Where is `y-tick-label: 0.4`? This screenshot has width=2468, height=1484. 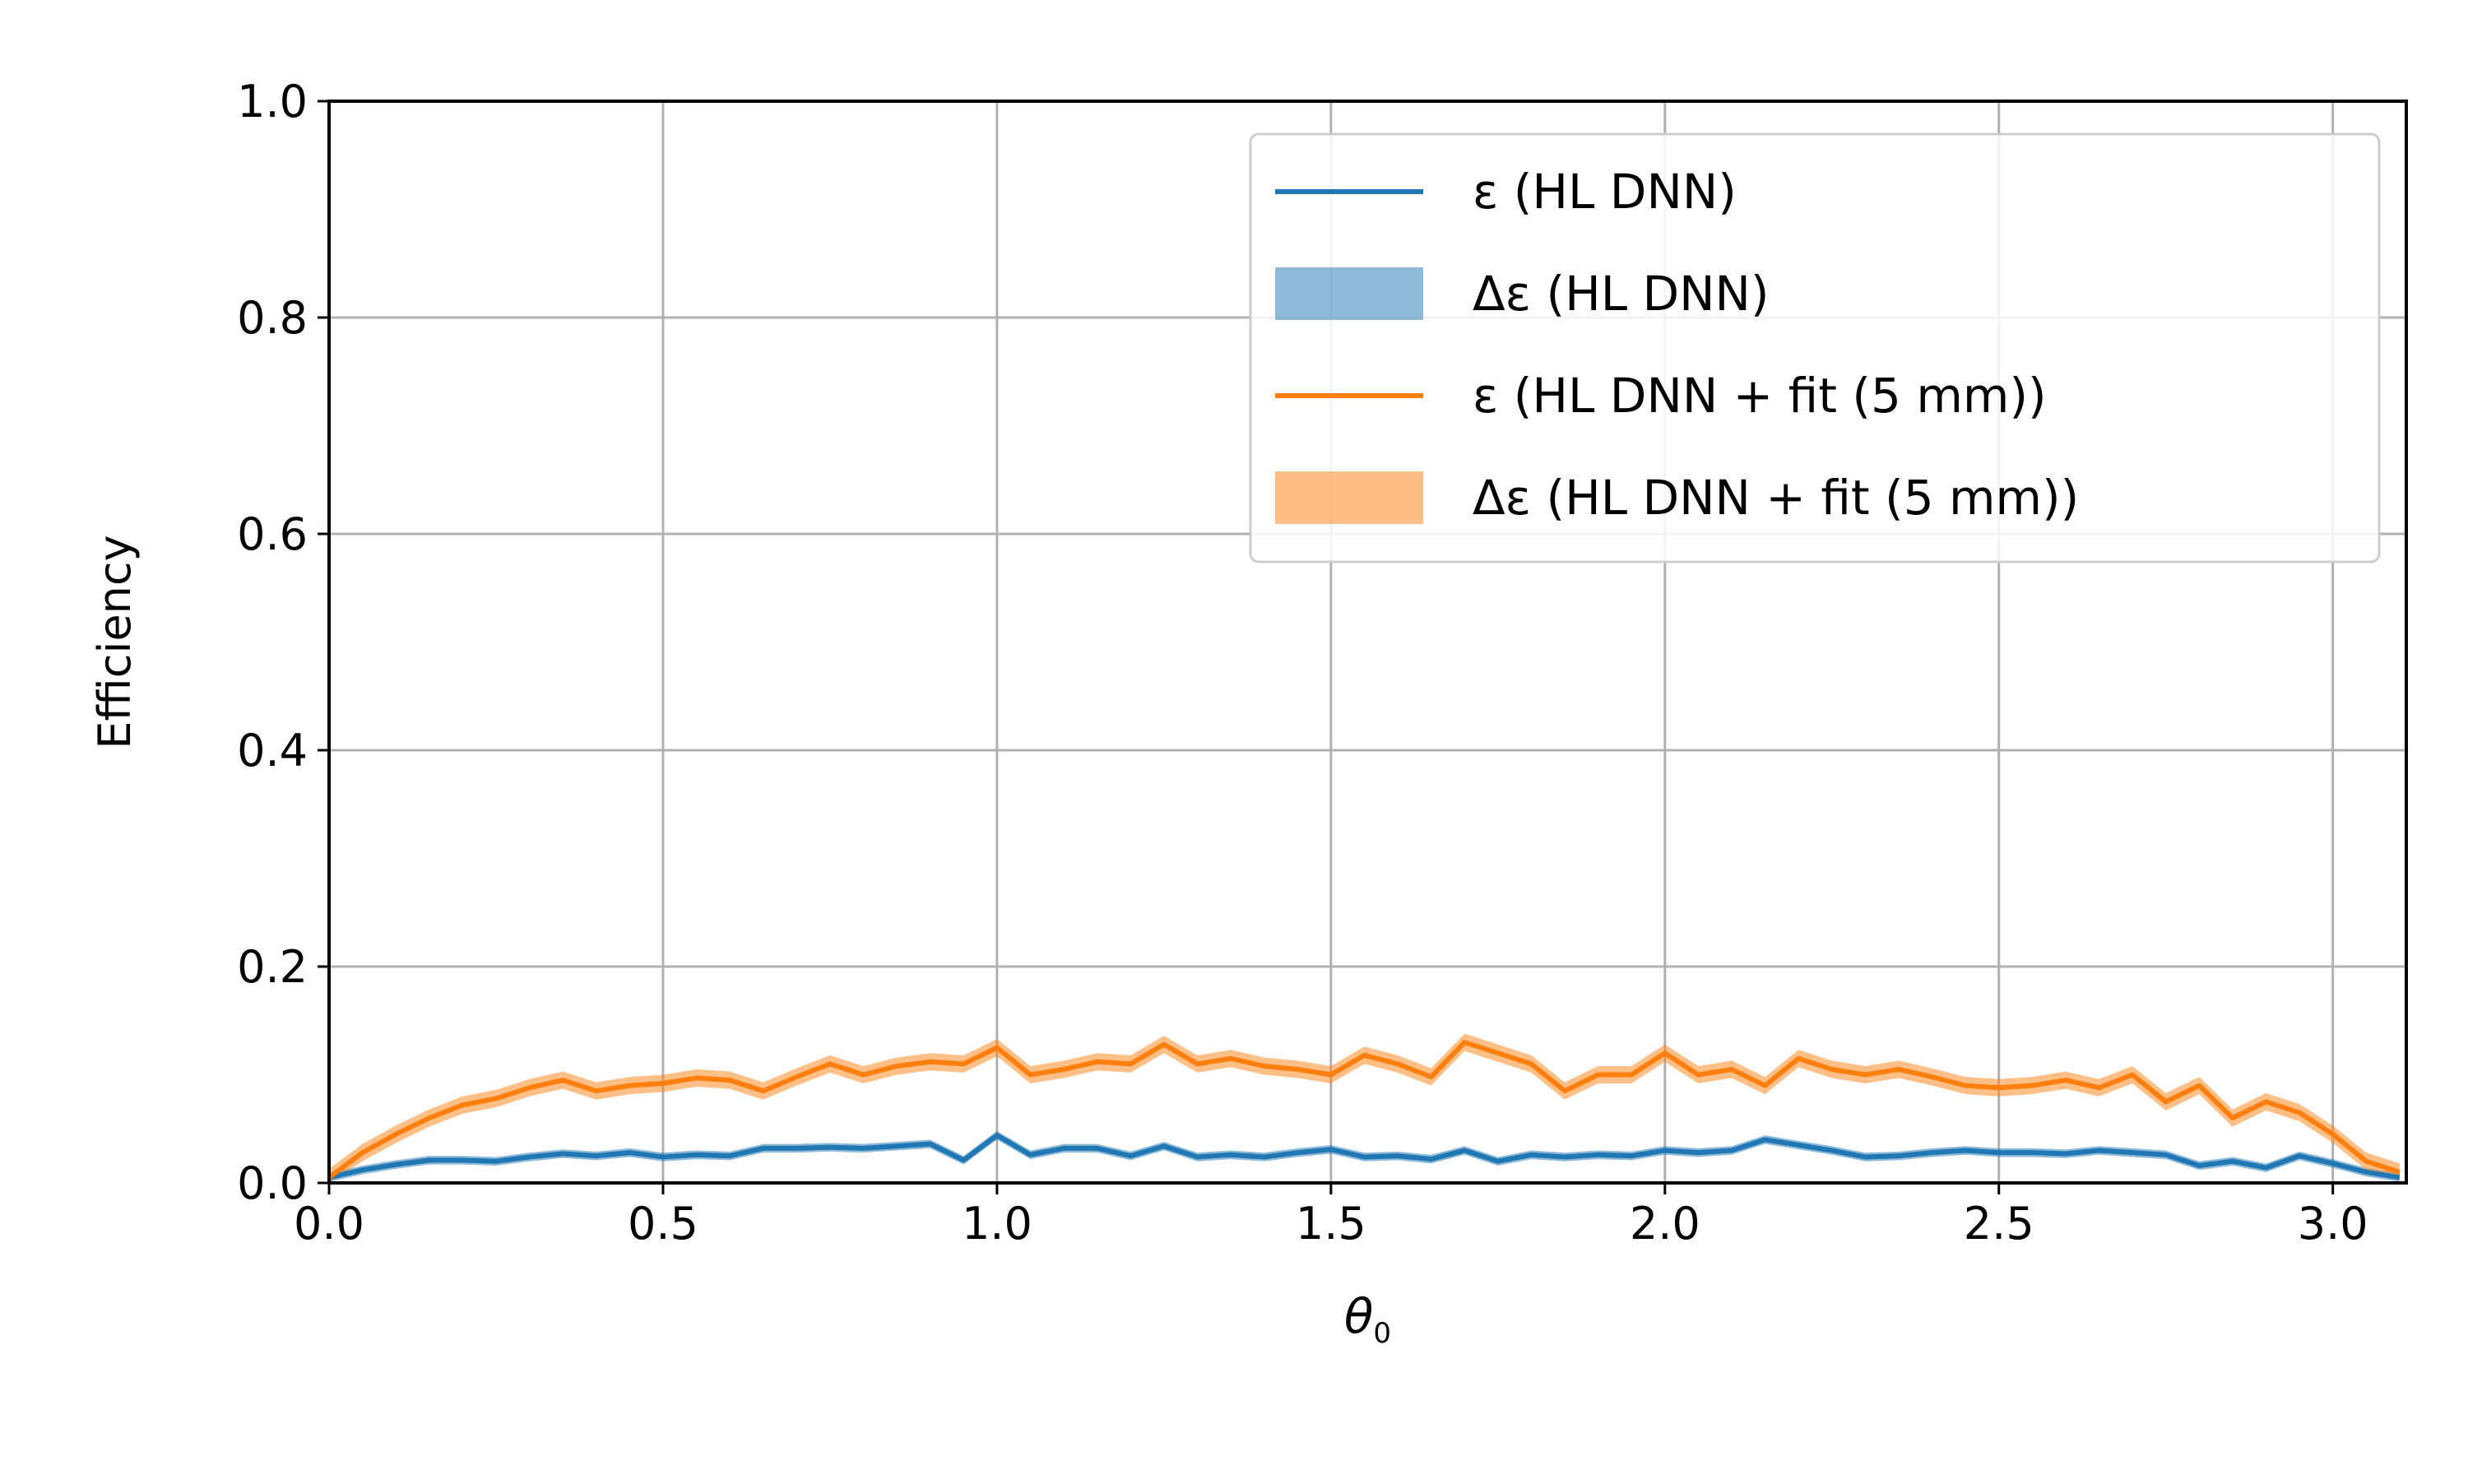
y-tick-label: 0.4 is located at coordinates (272, 751).